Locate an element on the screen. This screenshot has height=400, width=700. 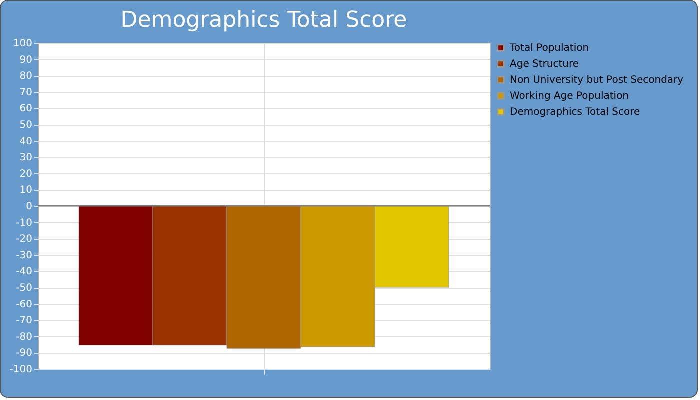
chart-title: Demographics Total Score is located at coordinates (264, 20).